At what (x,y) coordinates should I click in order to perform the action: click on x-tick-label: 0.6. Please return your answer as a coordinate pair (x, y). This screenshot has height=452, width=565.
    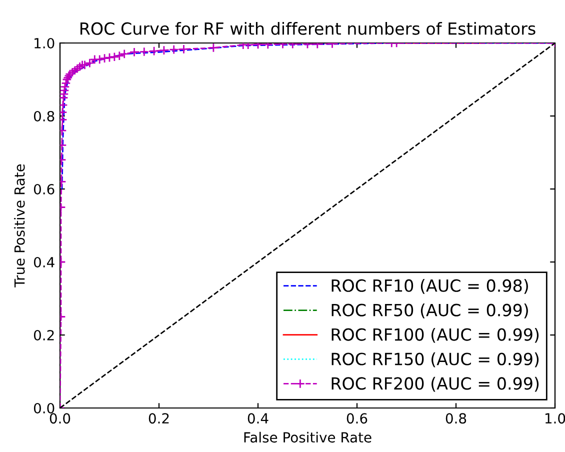
    Looking at the image, I should click on (357, 418).